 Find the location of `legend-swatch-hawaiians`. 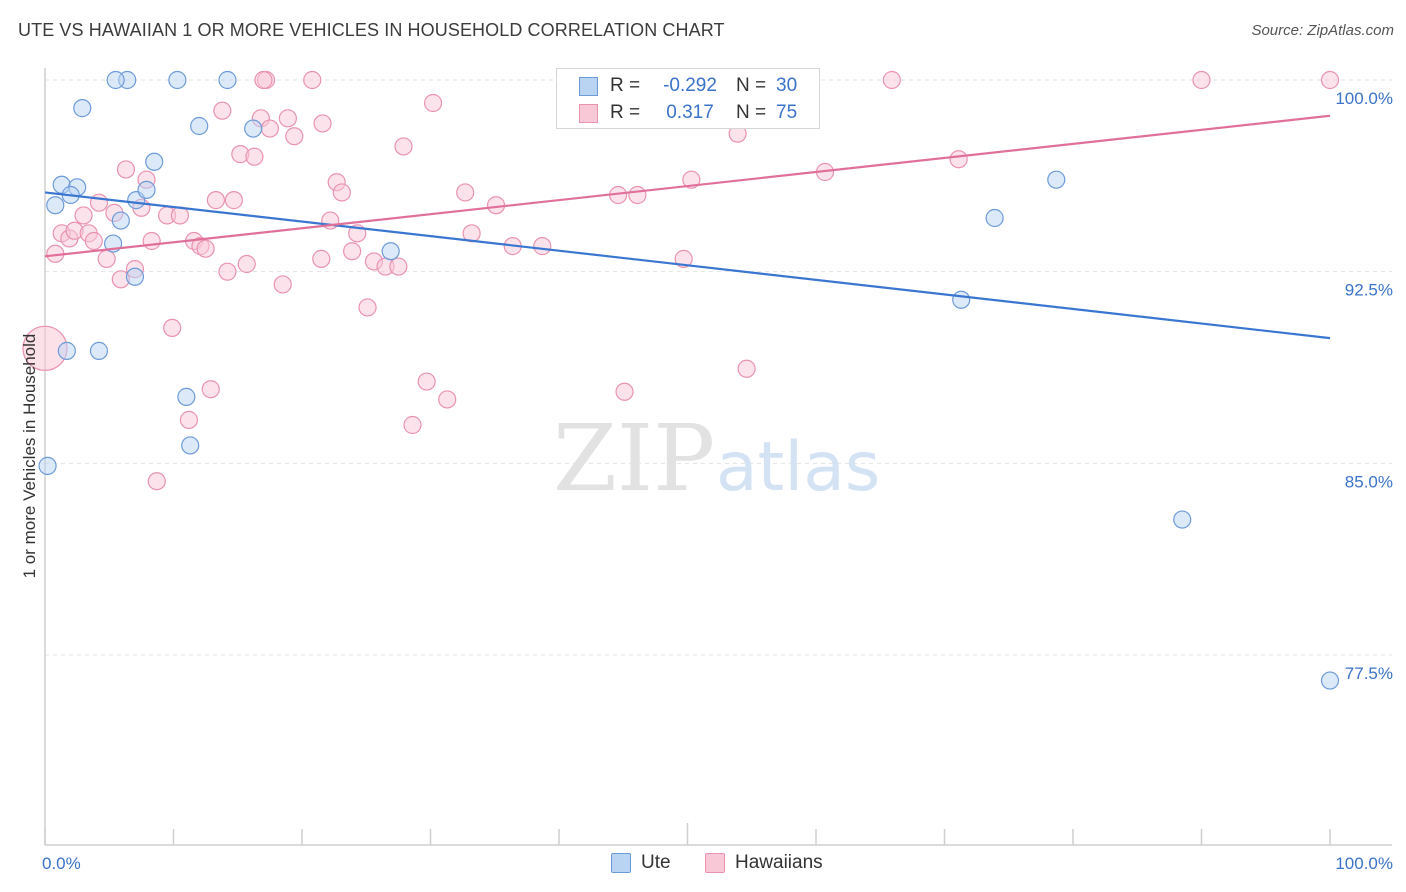

legend-swatch-hawaiians is located at coordinates (715, 863).